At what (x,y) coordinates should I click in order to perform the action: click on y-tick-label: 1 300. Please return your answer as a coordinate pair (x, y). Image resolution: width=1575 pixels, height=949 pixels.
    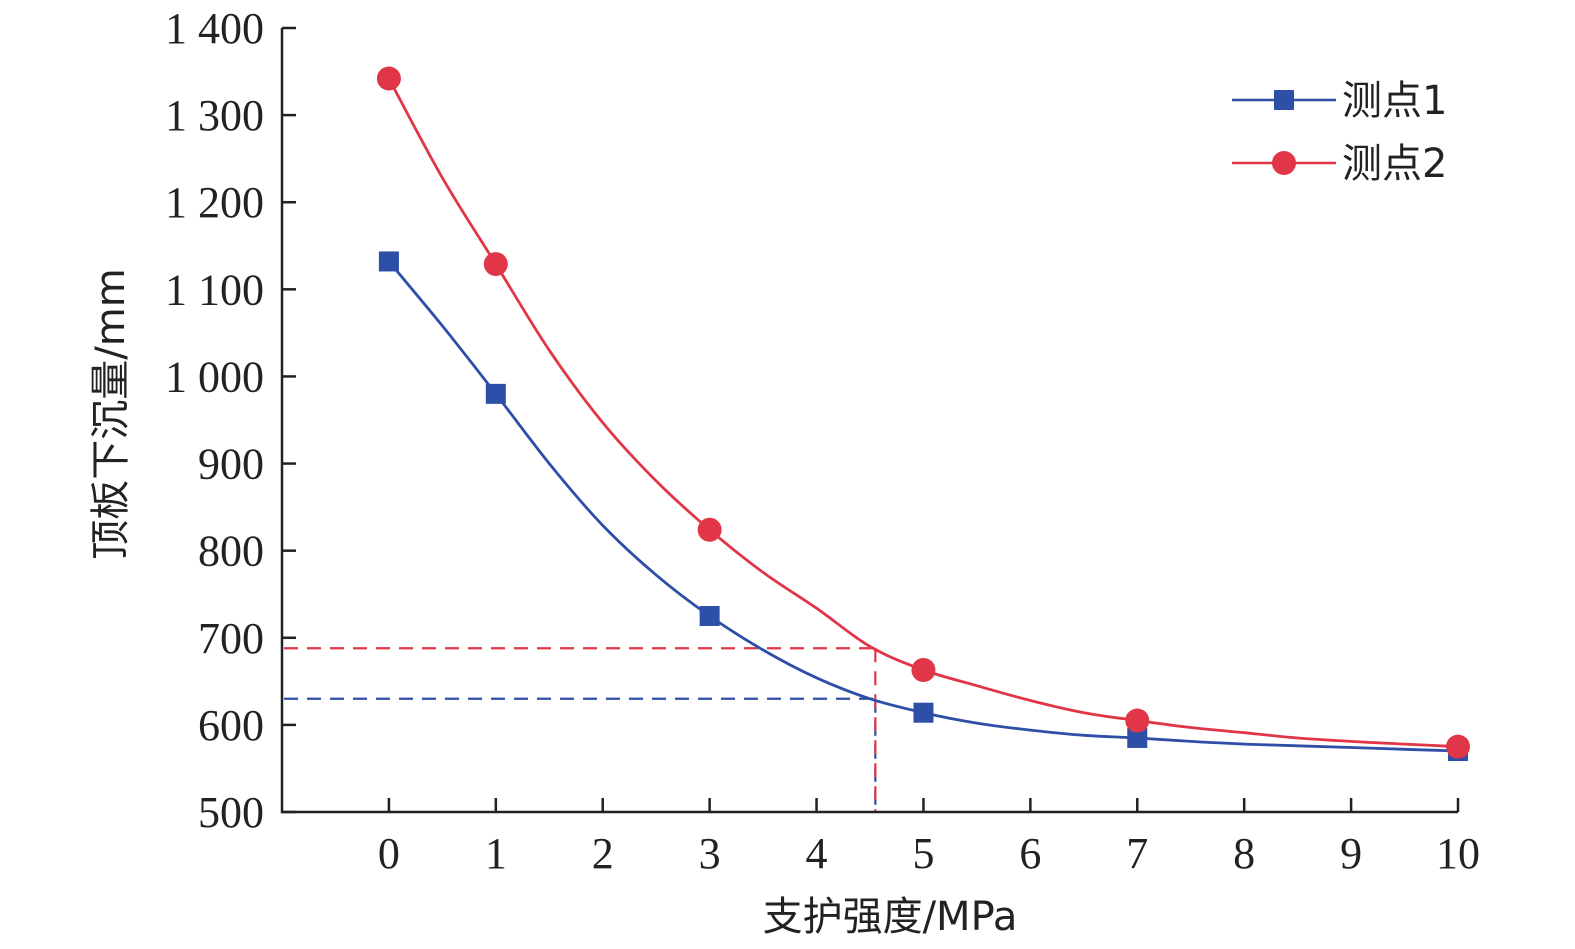
    Looking at the image, I should click on (214, 115).